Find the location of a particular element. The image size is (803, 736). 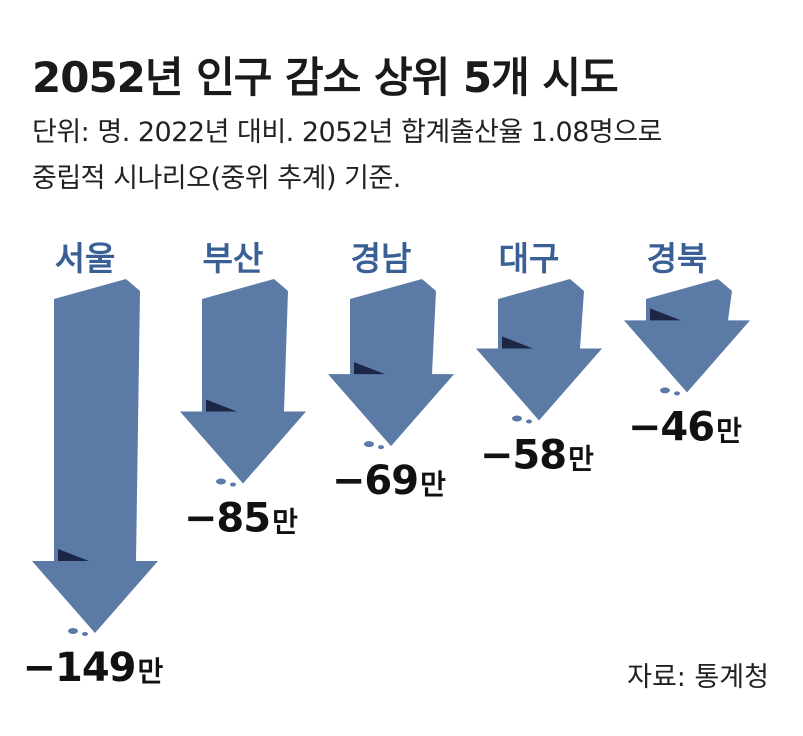

value-label: −58 is located at coordinates (523, 455).